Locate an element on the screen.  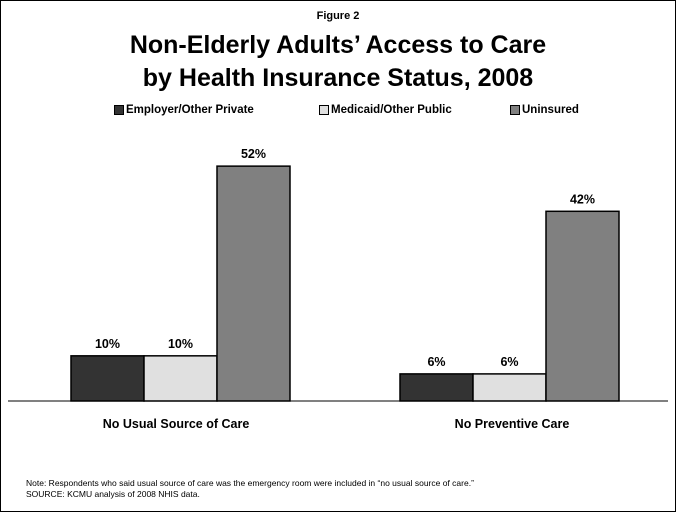
figure-label: Figure 2 is located at coordinates (338, 16).